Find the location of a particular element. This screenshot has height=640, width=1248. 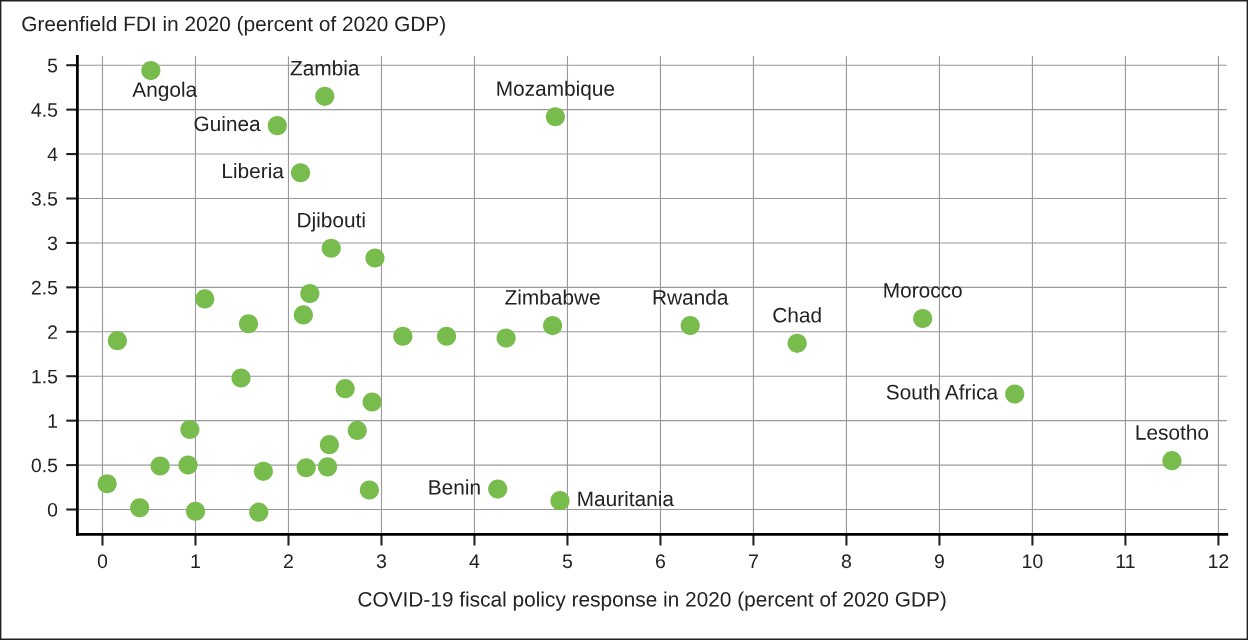

annotation: Djibouti is located at coordinates (331, 222).